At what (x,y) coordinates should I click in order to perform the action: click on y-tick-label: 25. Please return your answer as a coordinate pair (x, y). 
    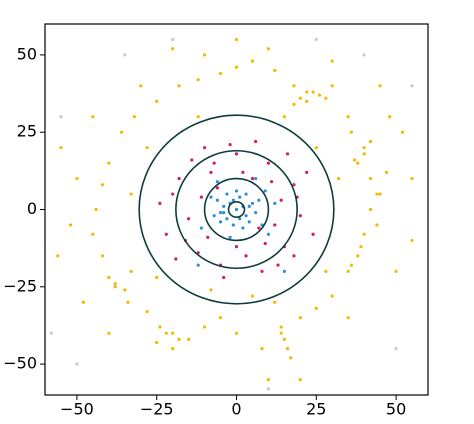
    Looking at the image, I should click on (27, 131).